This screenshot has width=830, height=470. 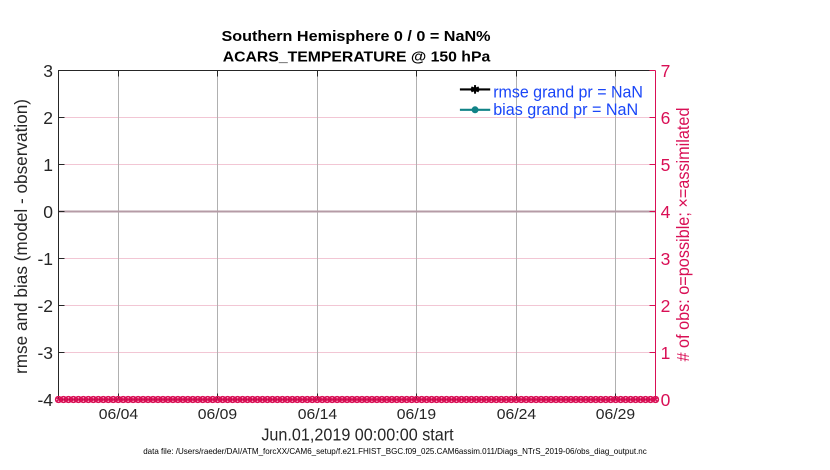 What do you see at coordinates (217, 414) in the screenshot?
I see `svg-text: 06/09` at bounding box center [217, 414].